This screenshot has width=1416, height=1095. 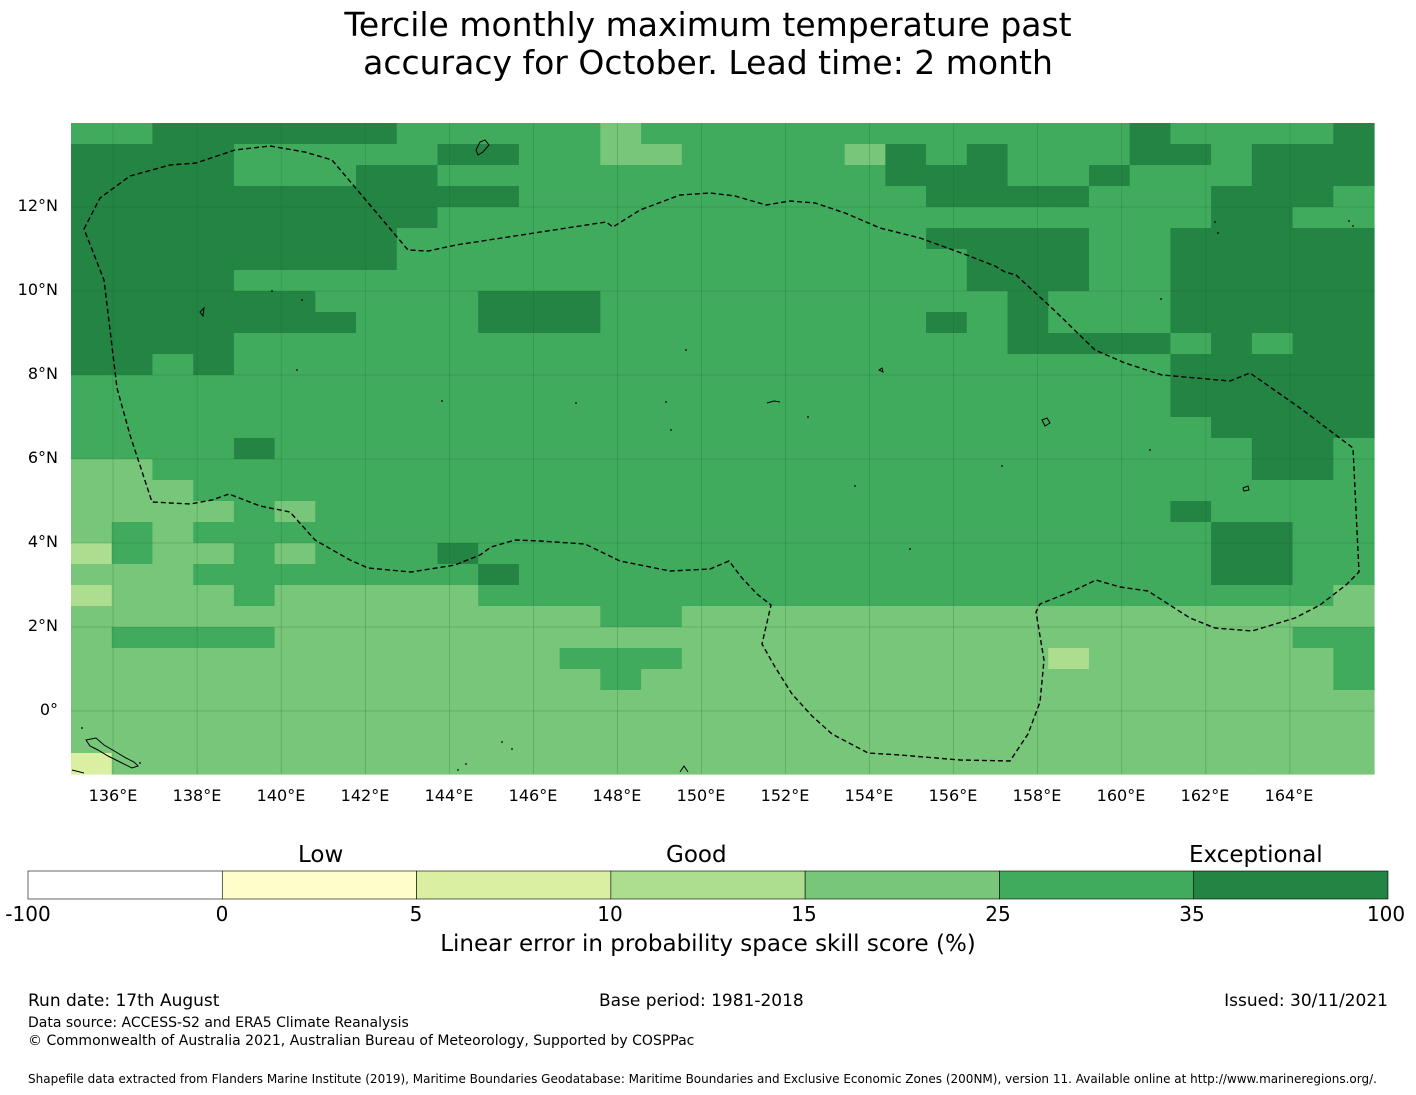 What do you see at coordinates (1046, 422) in the screenshot?
I see `island-chuuk` at bounding box center [1046, 422].